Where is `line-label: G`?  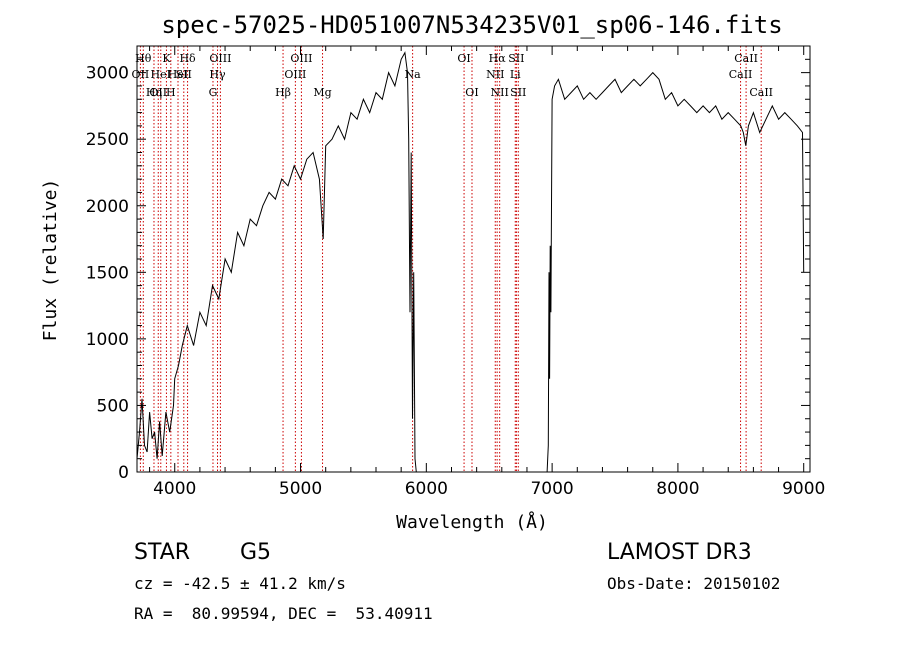
line-label: G is located at coordinates (213, 92).